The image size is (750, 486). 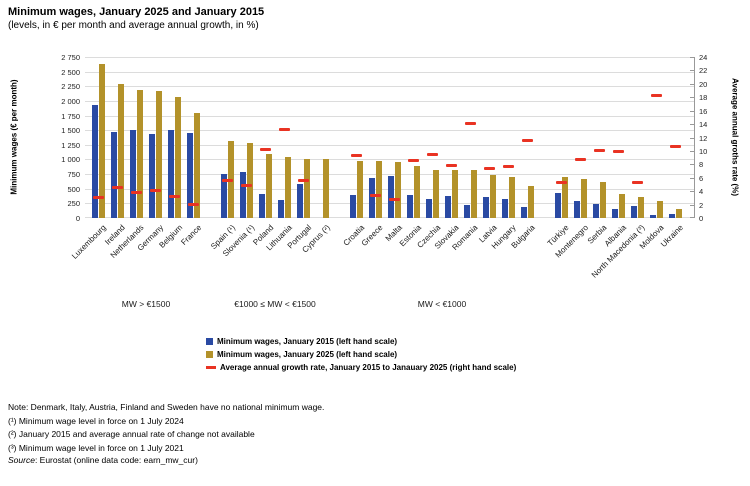 I want to click on right-tick-label: 8, so click(x=701, y=164).